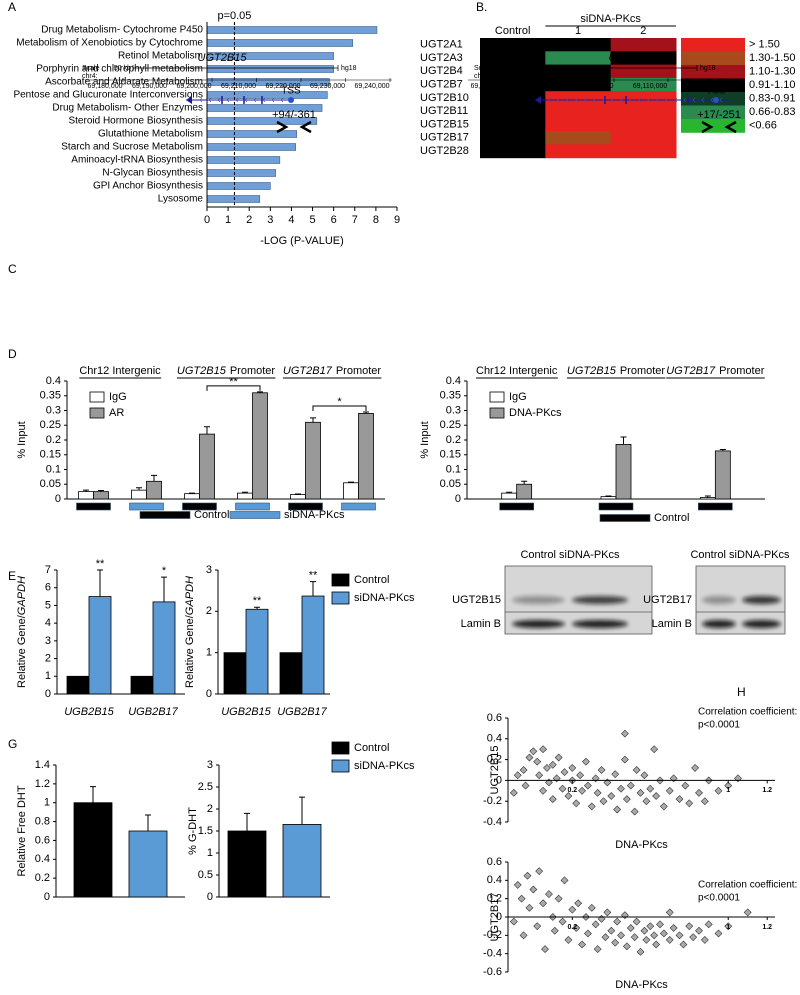 Image resolution: width=800 pixels, height=995 pixels. I want to click on legend-label: 0.91-1.10, so click(772, 85).